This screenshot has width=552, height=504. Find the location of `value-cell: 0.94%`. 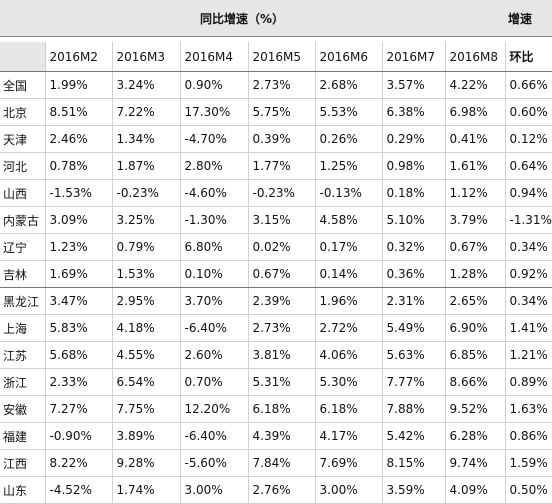

value-cell: 0.94% is located at coordinates (528, 193).